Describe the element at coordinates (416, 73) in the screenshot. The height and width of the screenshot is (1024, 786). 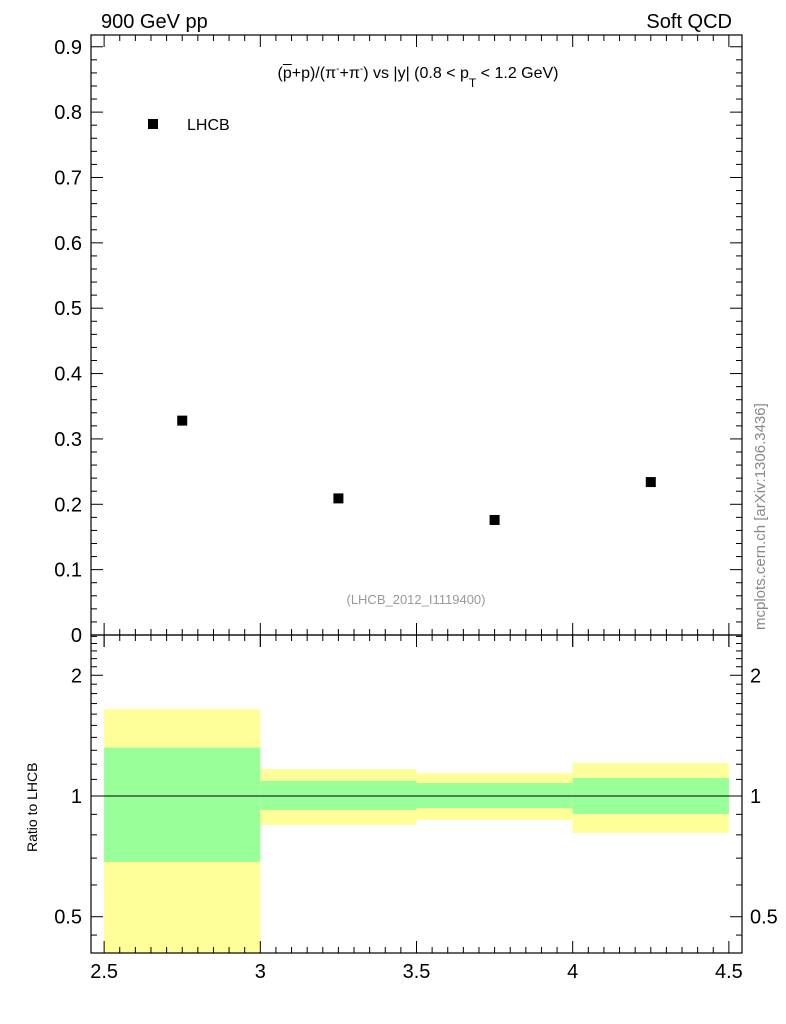
I see `title-part: ) vs |y| (0.8 < p` at that location.